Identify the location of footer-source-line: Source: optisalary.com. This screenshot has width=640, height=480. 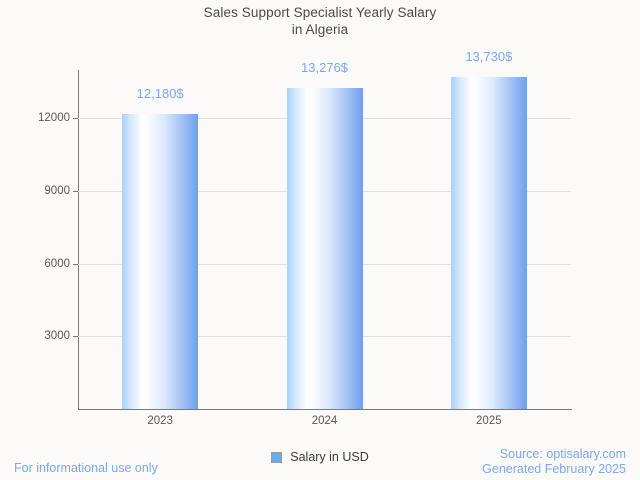
(562, 454).